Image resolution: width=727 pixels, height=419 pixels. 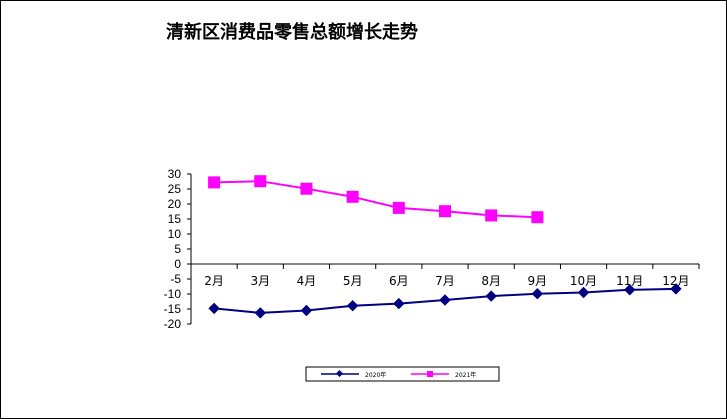 What do you see at coordinates (173, 309) in the screenshot?
I see `y-tick-label: -15` at bounding box center [173, 309].